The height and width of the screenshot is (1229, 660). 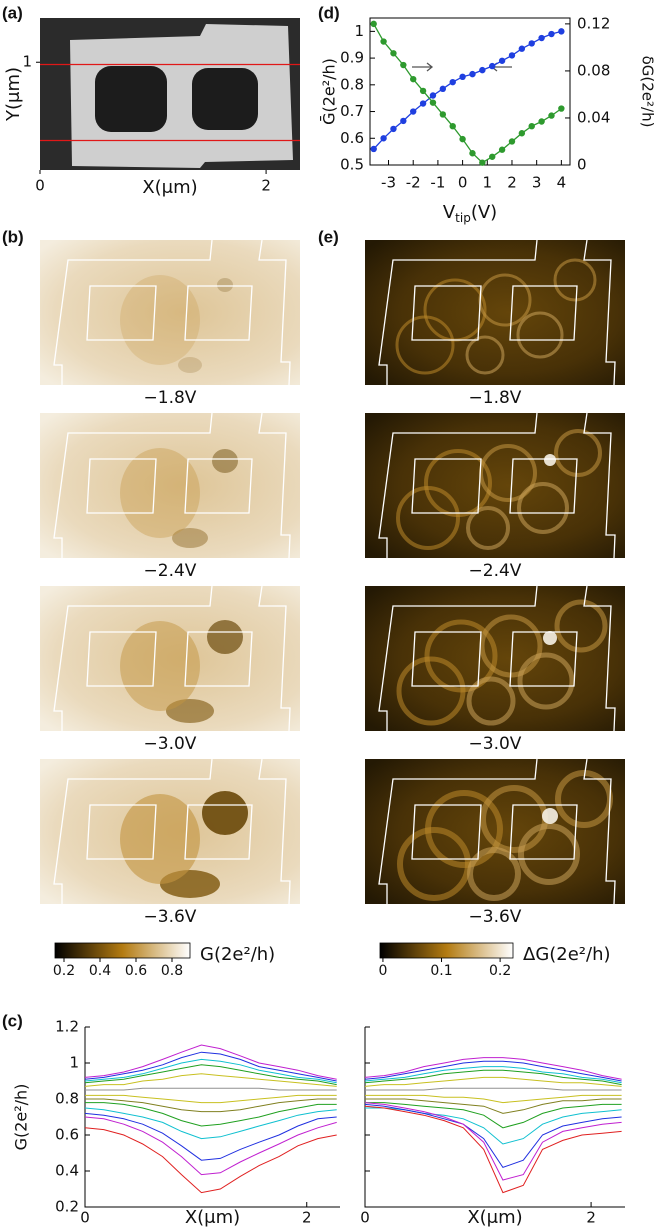 What do you see at coordinates (352, 58) in the screenshot?
I see `y-tick-label: 0.9` at bounding box center [352, 58].